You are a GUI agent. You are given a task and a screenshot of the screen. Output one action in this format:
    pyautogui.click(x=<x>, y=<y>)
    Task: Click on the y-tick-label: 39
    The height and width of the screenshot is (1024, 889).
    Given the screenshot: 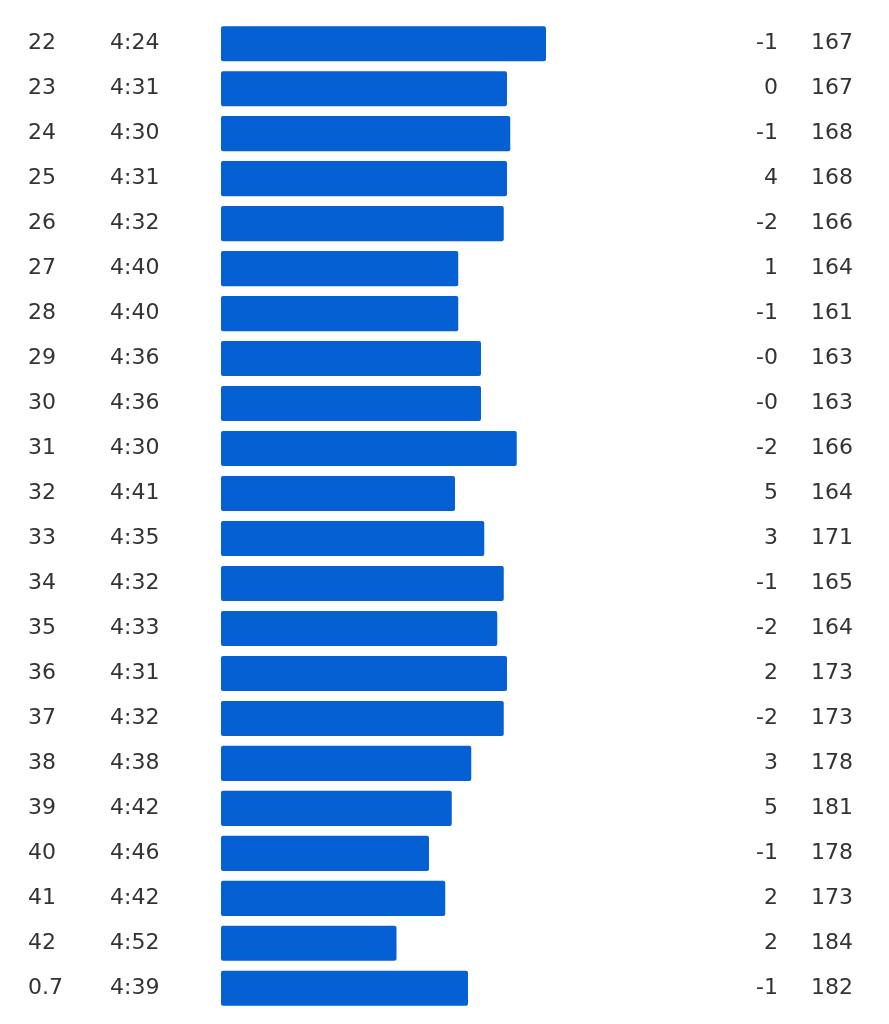 What is the action you would take?
    pyautogui.click(x=42, y=807)
    